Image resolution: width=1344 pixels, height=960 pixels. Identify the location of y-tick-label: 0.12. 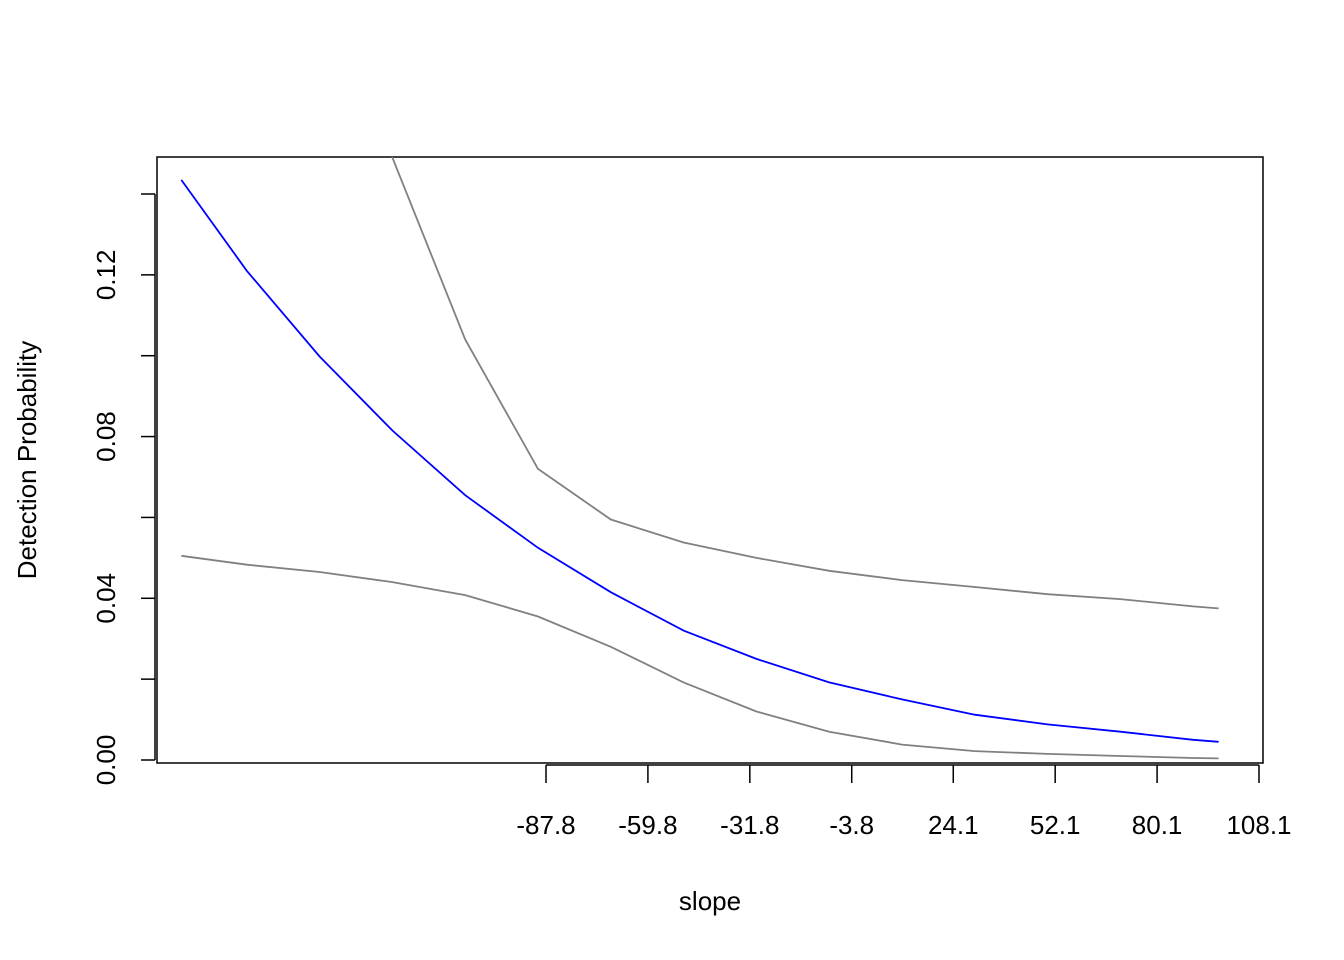
(106, 275).